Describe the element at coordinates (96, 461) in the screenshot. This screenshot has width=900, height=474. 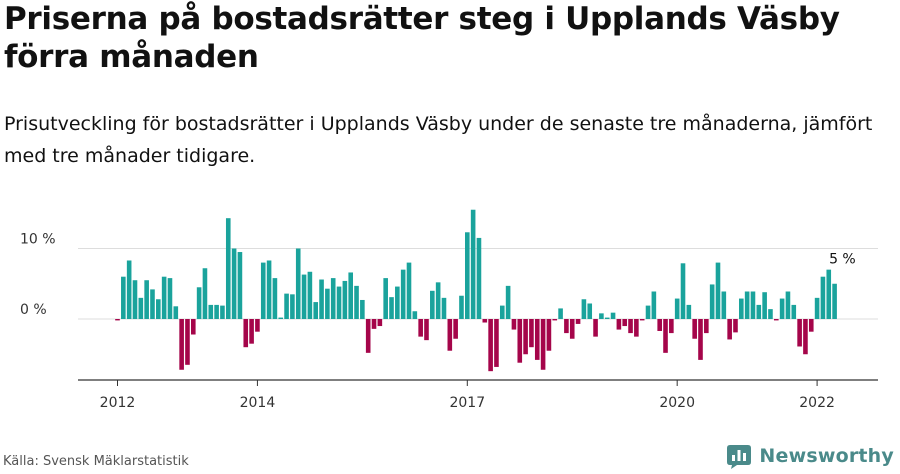
I see `source-note: Källa: Svensk Mäklarstatistik` at that location.